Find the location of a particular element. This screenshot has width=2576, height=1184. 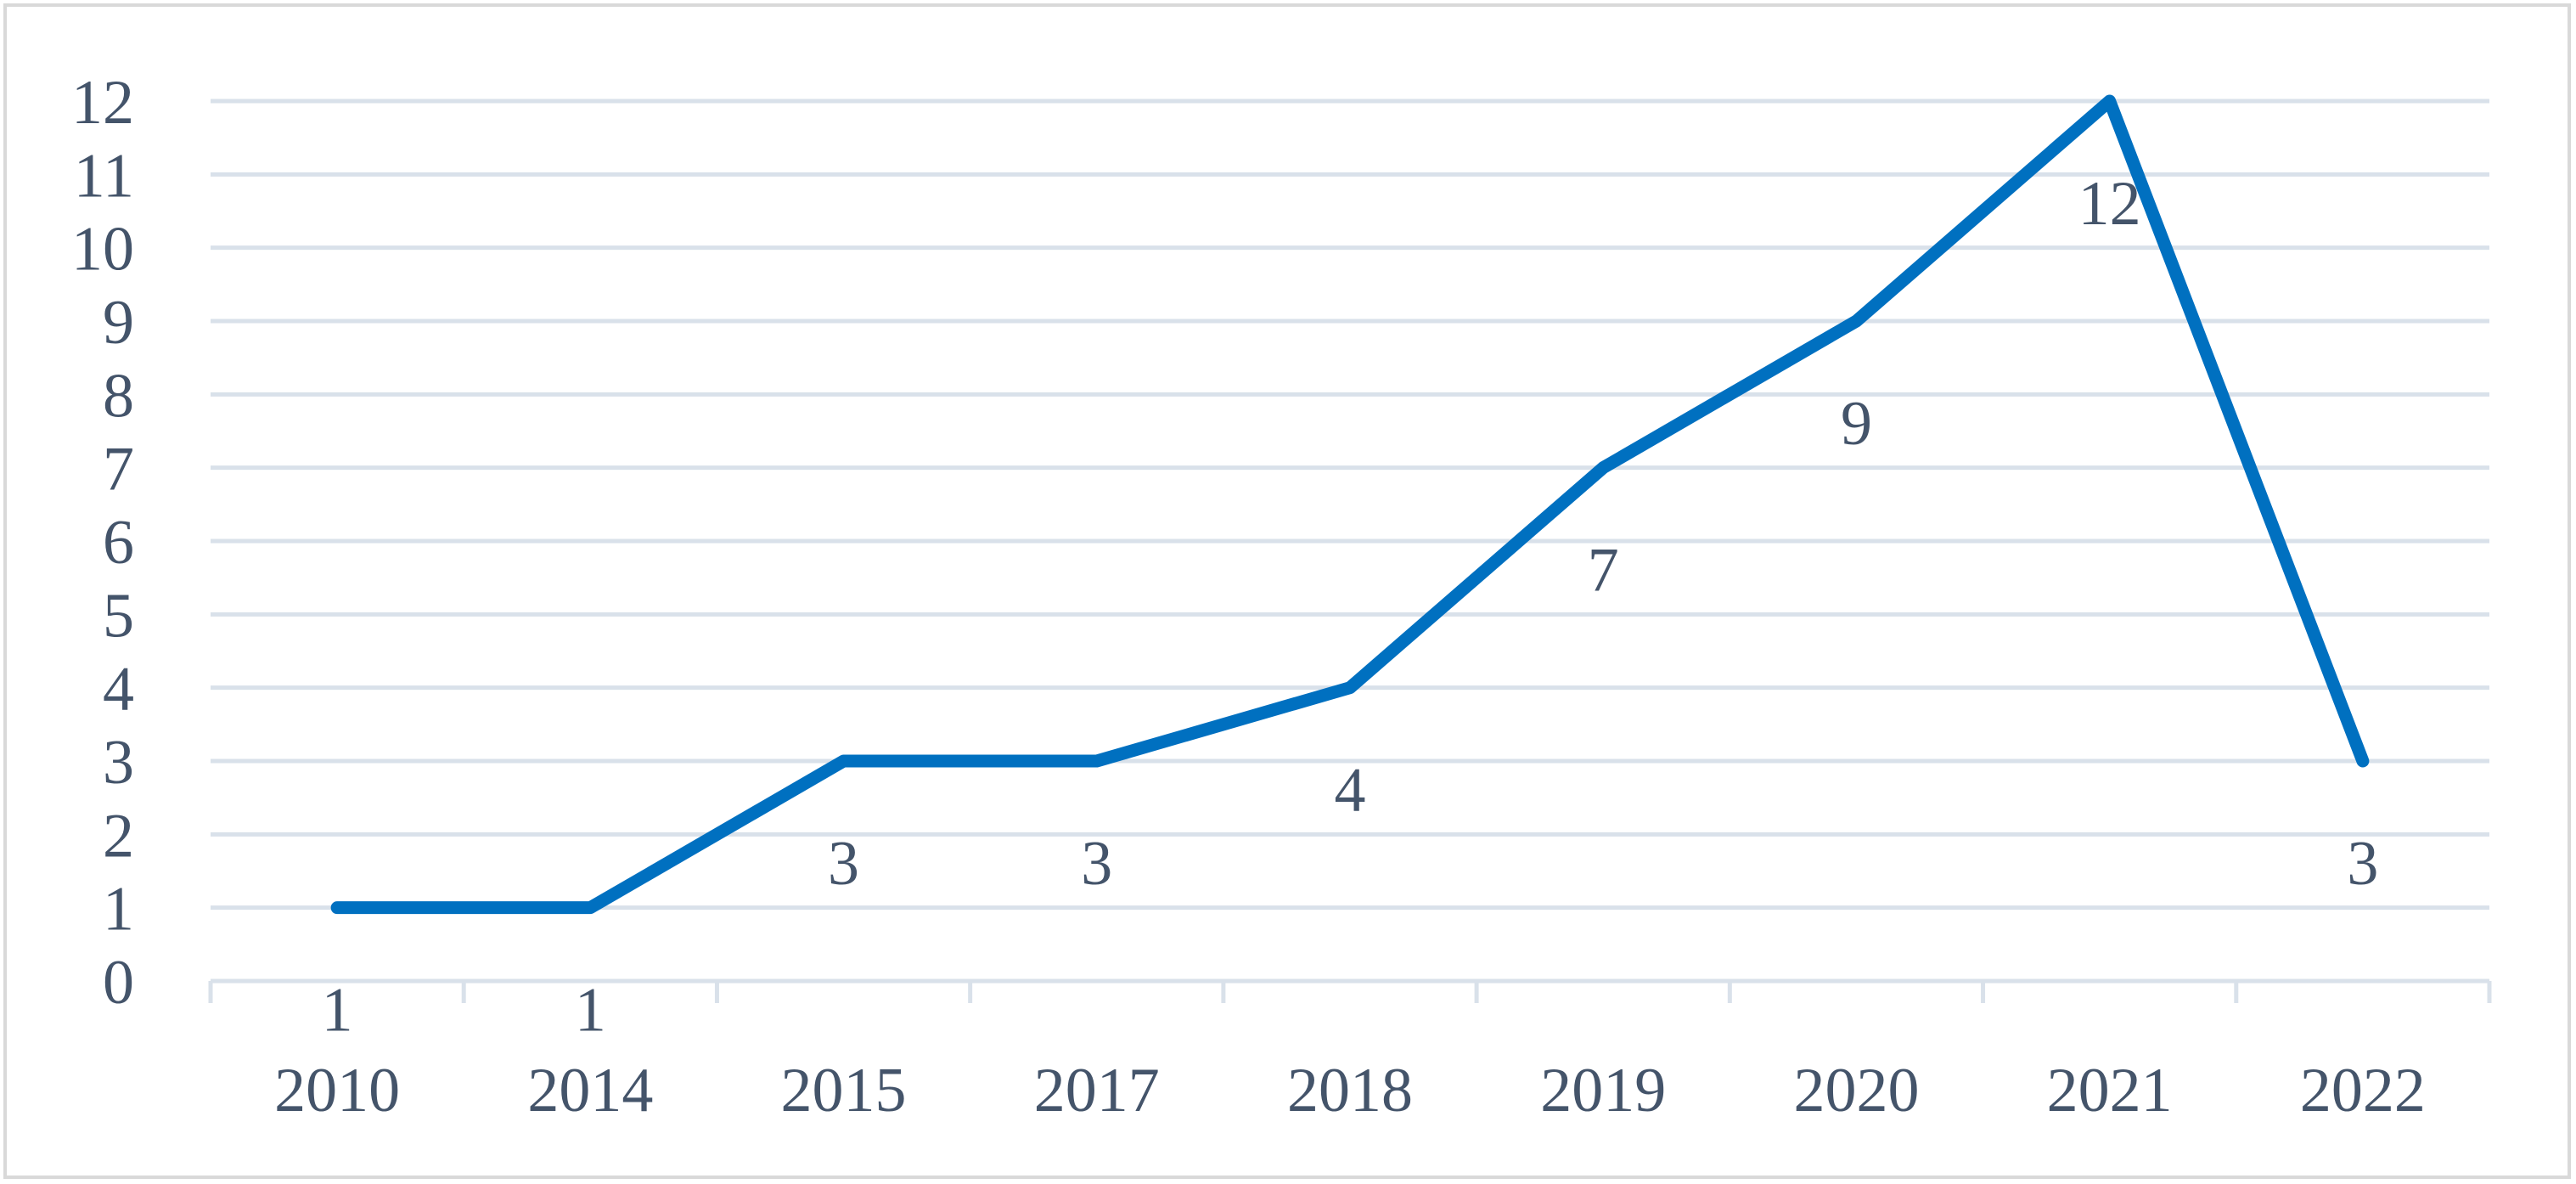

x-tick-label: 2014 is located at coordinates (590, 1090).